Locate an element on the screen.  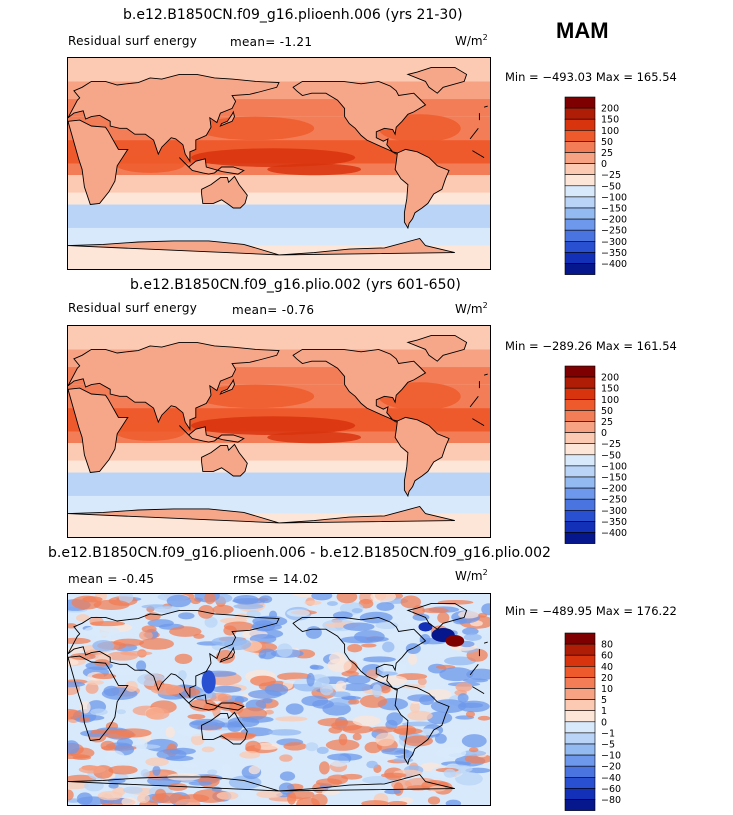
coastline-africa is located at coordinates (98, 430).